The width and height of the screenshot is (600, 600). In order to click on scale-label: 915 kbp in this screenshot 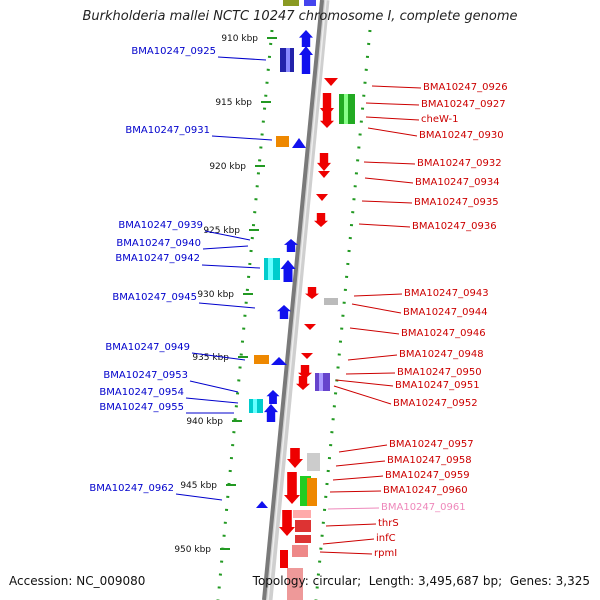, I will do `click(233, 103)`.